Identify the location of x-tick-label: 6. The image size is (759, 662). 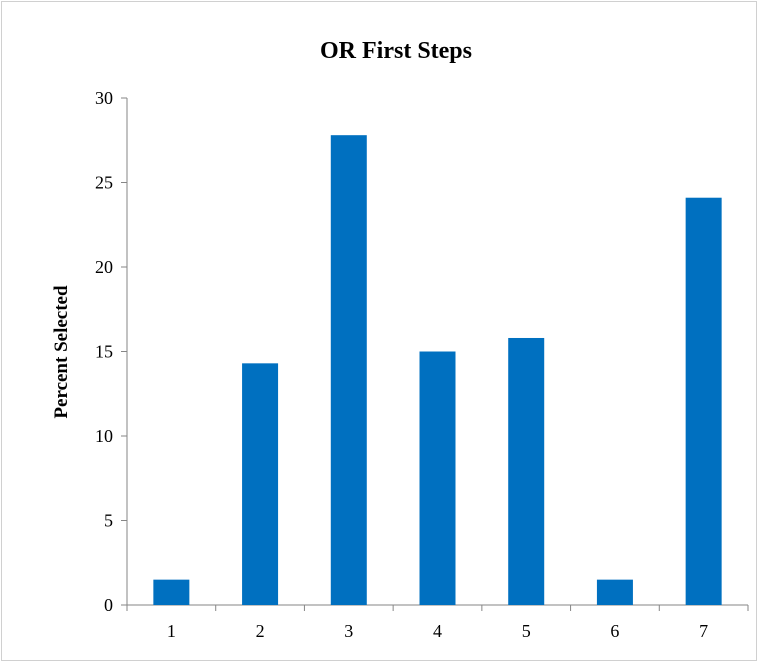
(614, 631).